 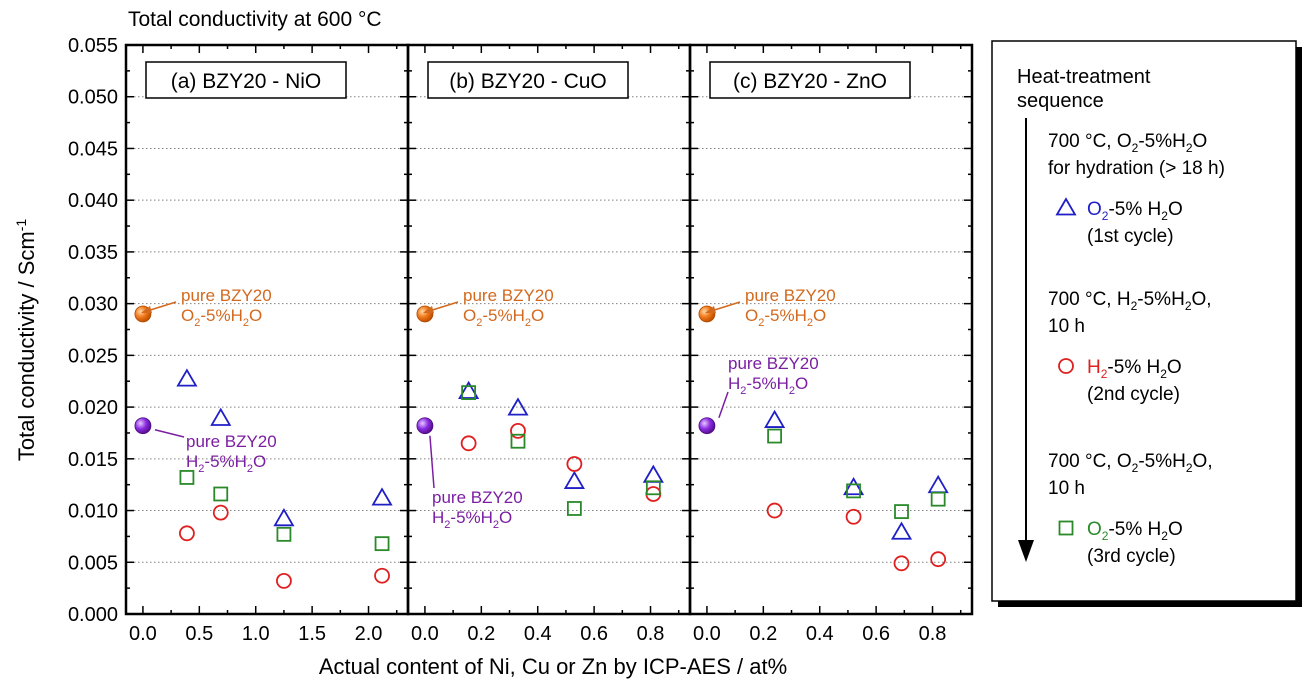 What do you see at coordinates (1084, 77) in the screenshot?
I see `legend-title: Heat-treatment` at bounding box center [1084, 77].